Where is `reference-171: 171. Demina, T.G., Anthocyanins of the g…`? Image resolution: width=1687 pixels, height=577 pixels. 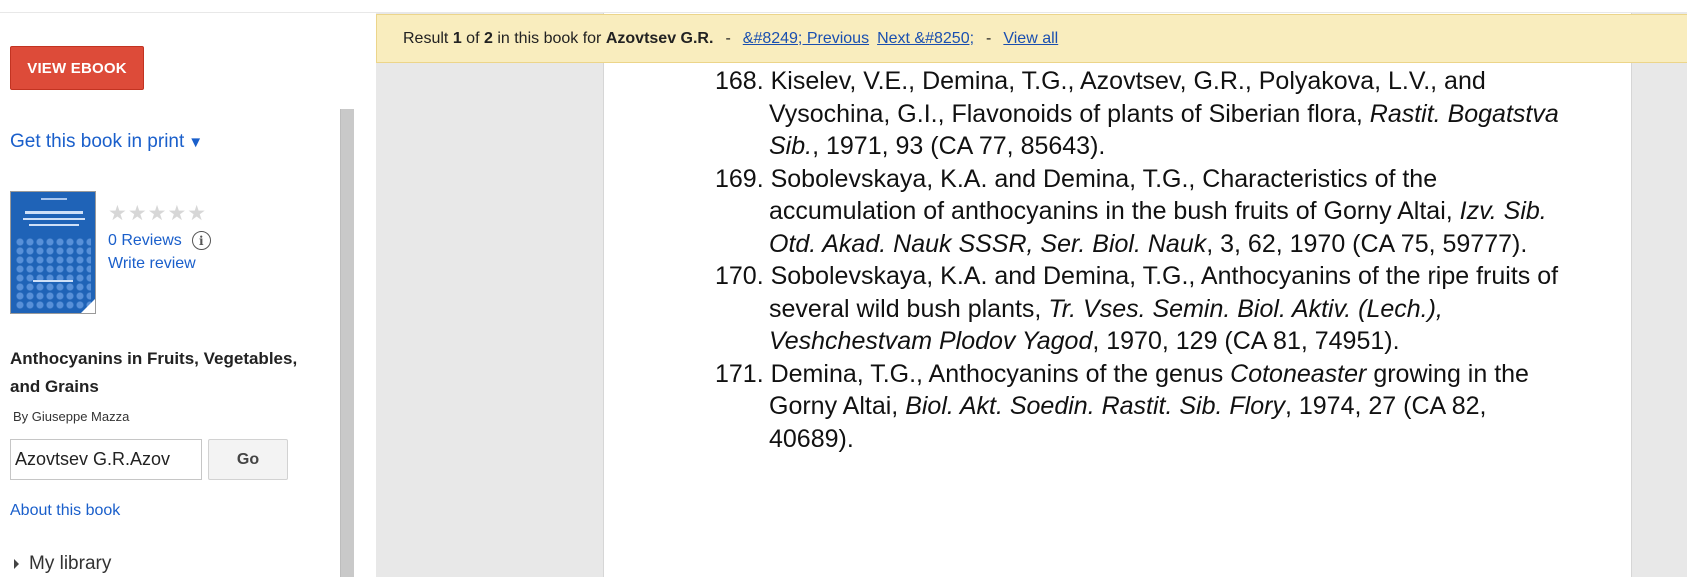
reference-171: 171. Demina, T.G., Anthocyanins of the g… is located at coordinates (1145, 407).